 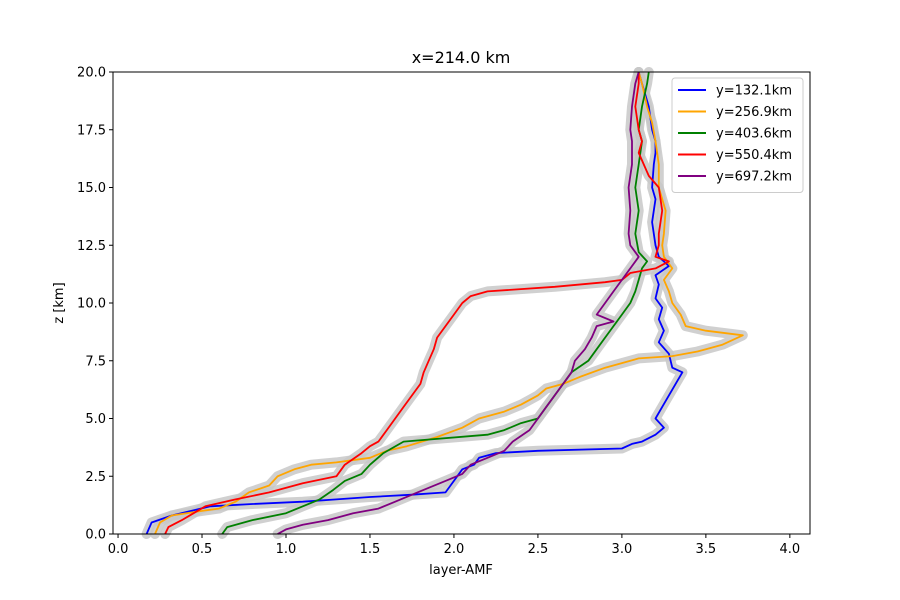 What do you see at coordinates (91, 73) in the screenshot?
I see `y-tick-label: 20.0` at bounding box center [91, 73].